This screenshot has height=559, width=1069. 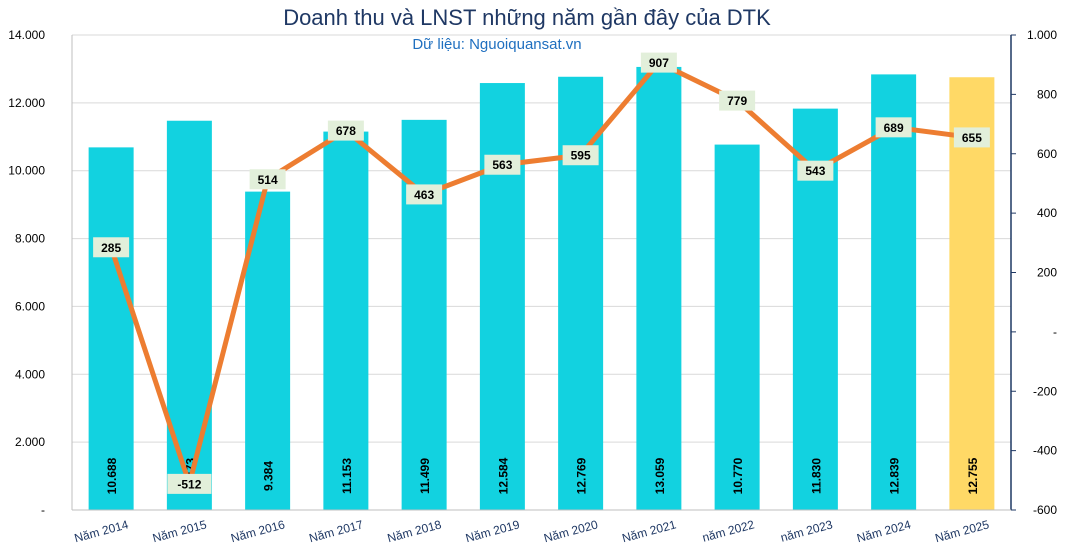 What do you see at coordinates (492, 531) in the screenshot?
I see `x-tick-label-6: Năm 2019` at bounding box center [492, 531].